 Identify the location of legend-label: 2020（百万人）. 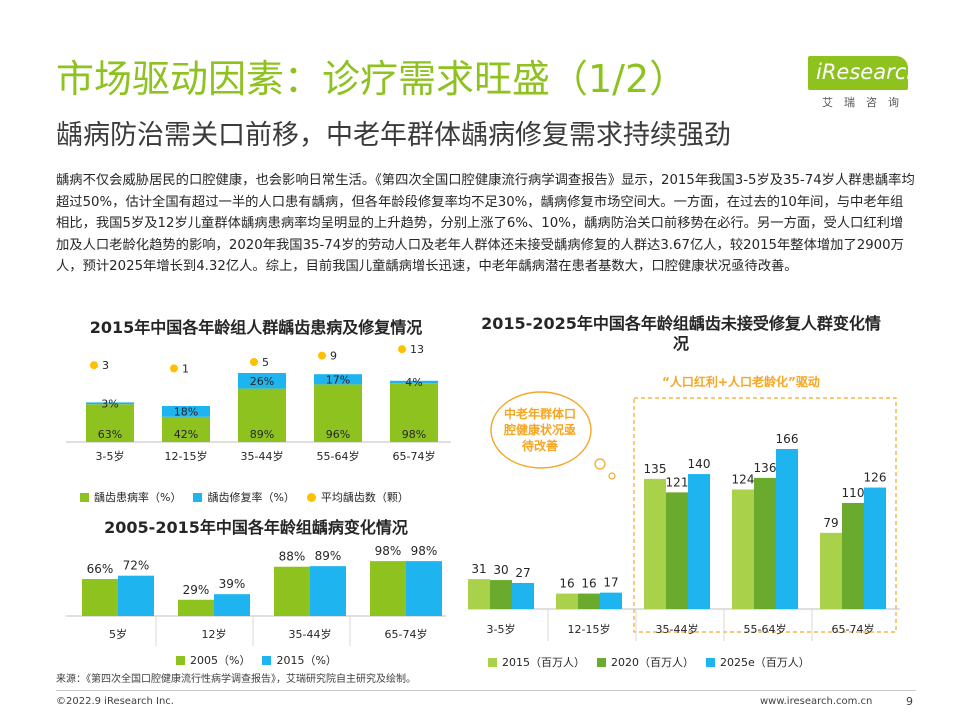
(652, 662).